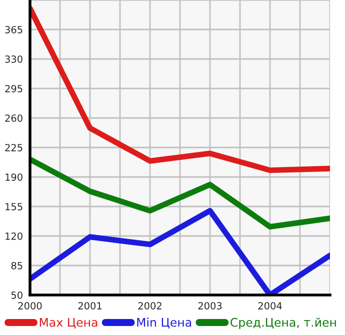 The width and height of the screenshot is (345, 335). Describe the element at coordinates (210, 306) in the screenshot. I see `x-tick-label: 2003` at that location.